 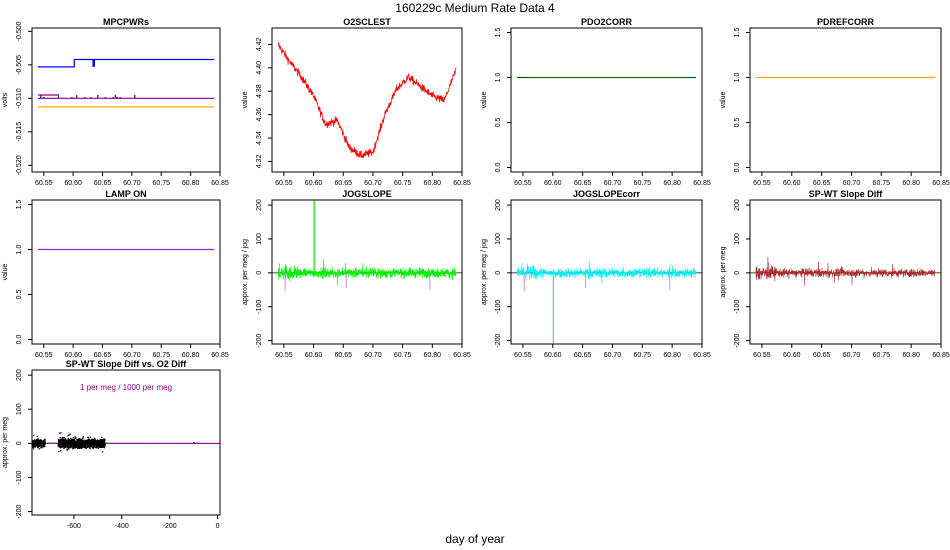 What do you see at coordinates (723, 100) in the screenshot?
I see `y-axis-label: value` at bounding box center [723, 100].